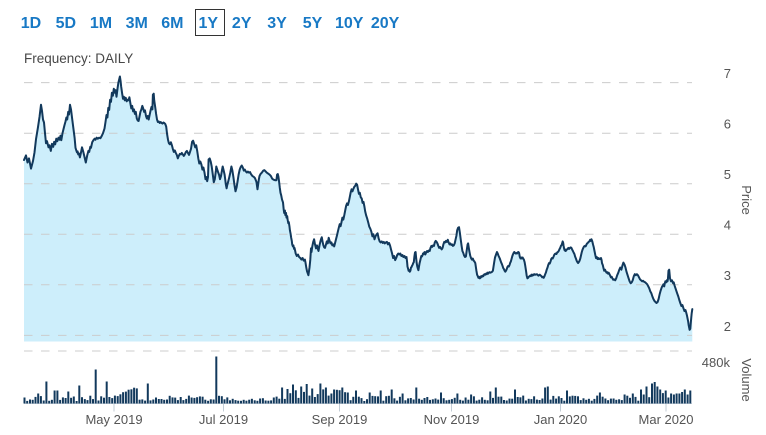 The height and width of the screenshot is (435, 766). Describe the element at coordinates (340, 419) in the screenshot. I see `svg-text: Sep 2019` at that location.